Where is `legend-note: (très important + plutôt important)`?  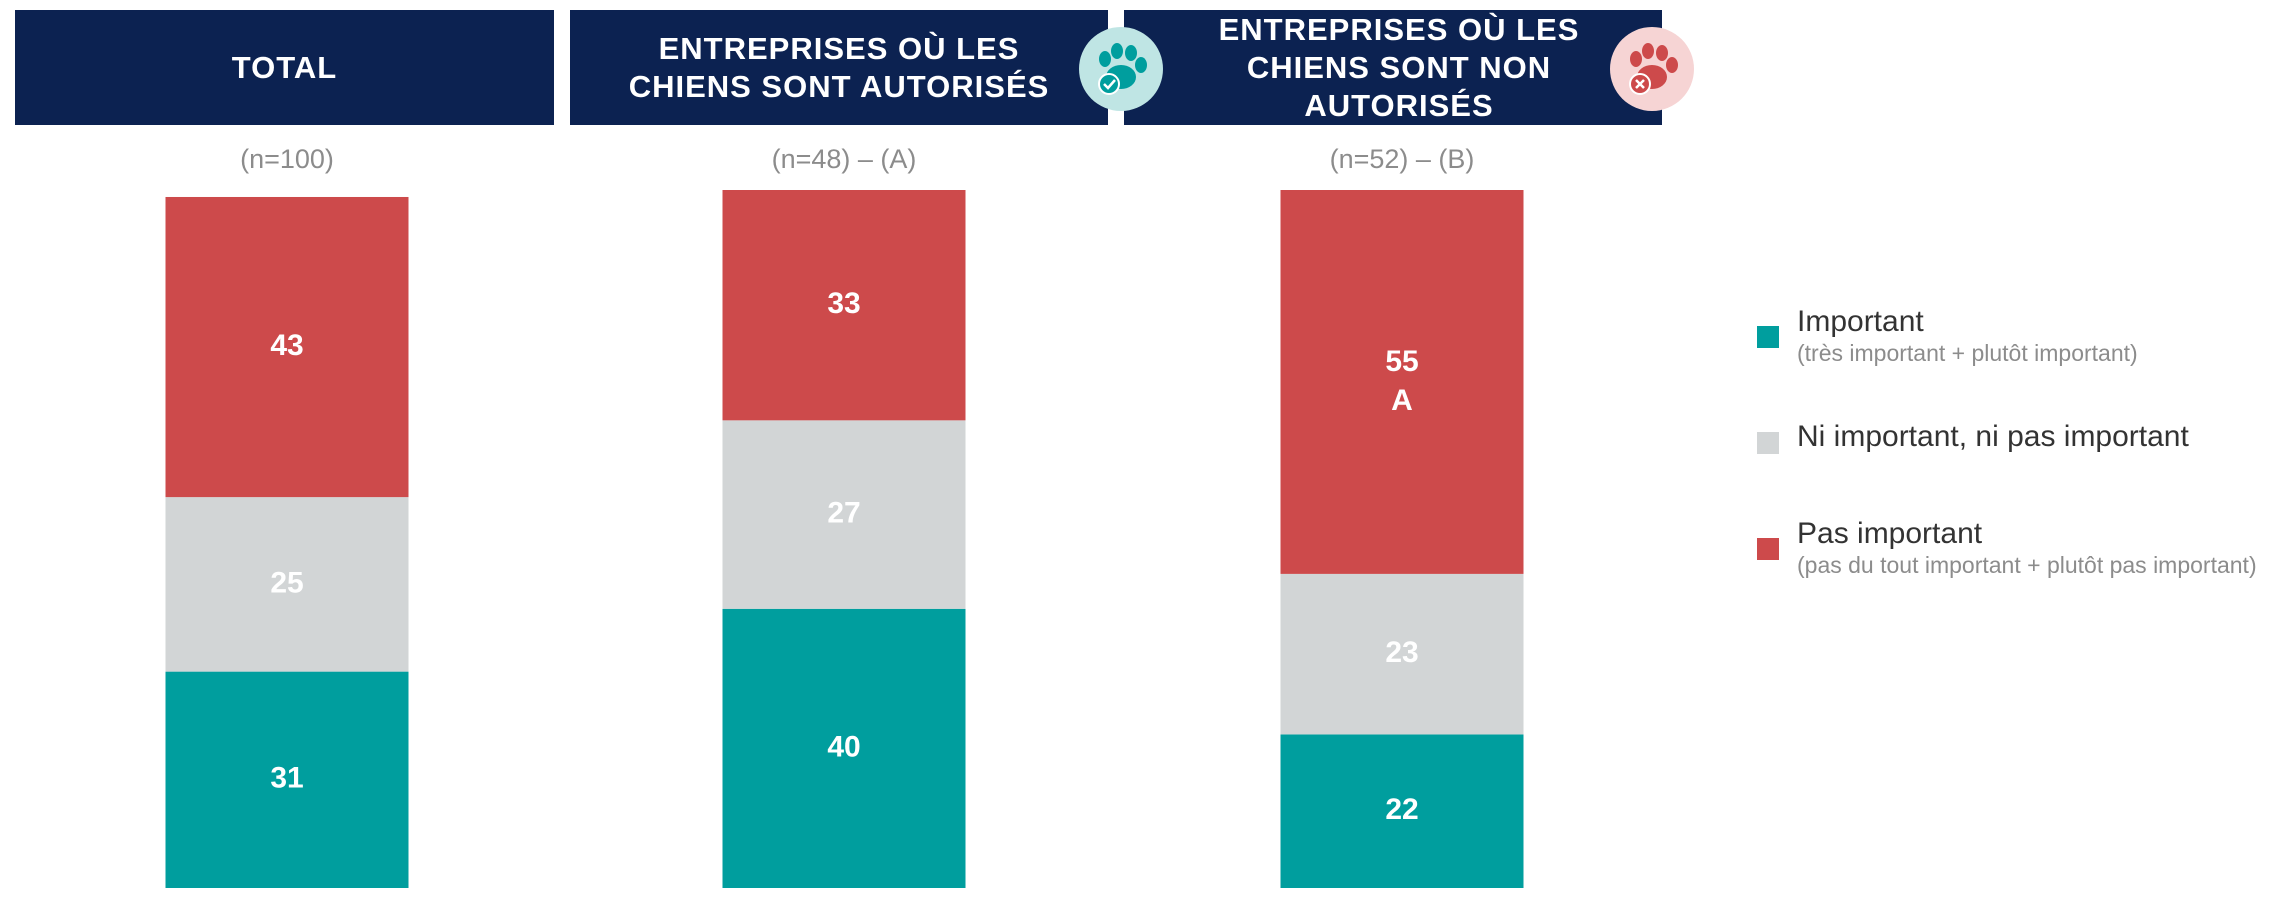
legend-note: (très important + plutôt important) is located at coordinates (1967, 353).